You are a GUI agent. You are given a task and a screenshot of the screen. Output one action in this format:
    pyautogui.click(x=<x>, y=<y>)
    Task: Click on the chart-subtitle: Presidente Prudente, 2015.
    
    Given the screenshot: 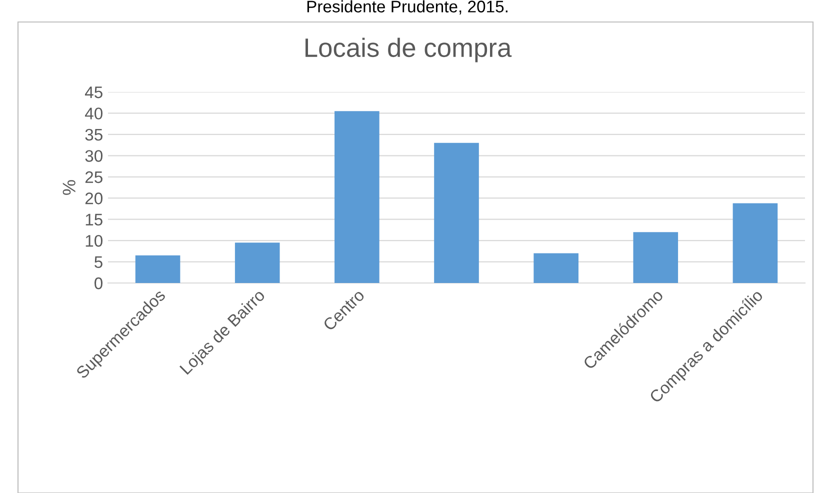 What is the action you would take?
    pyautogui.click(x=407, y=7)
    